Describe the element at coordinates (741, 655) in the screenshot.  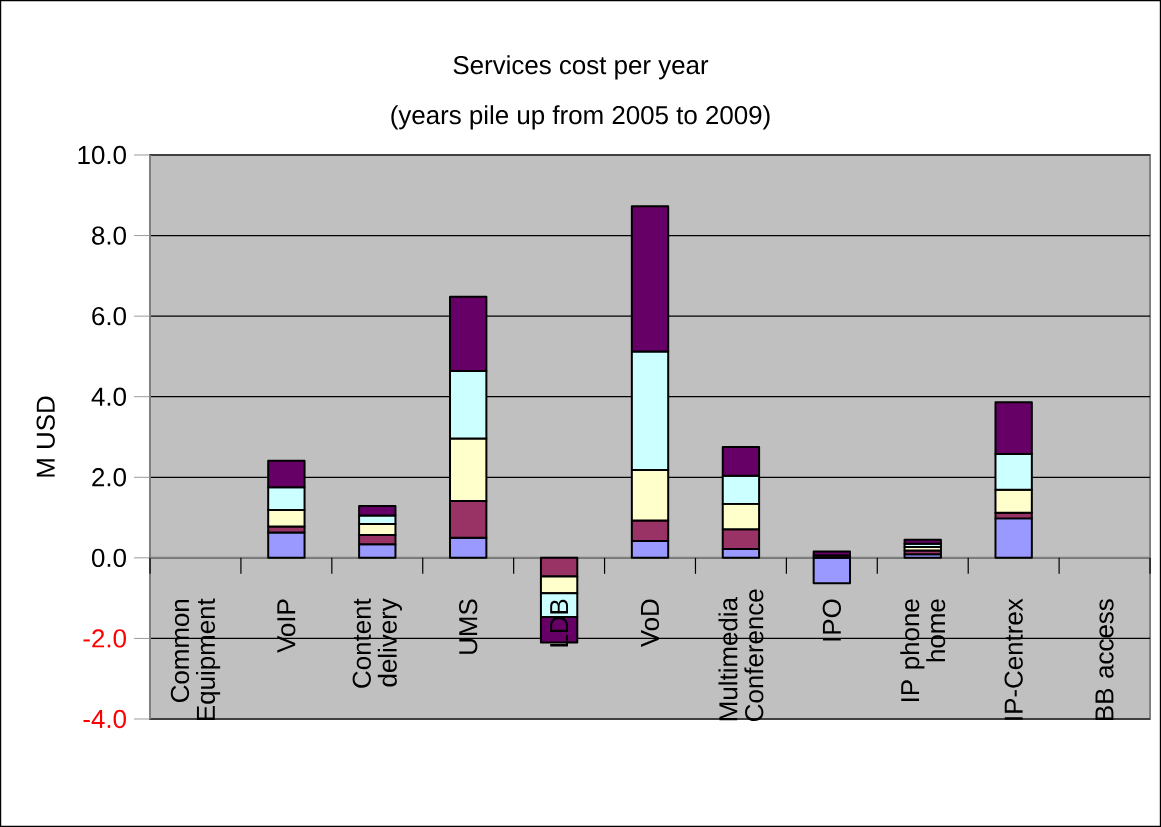
I see `x-tick-label: Multimedia Conference` at that location.